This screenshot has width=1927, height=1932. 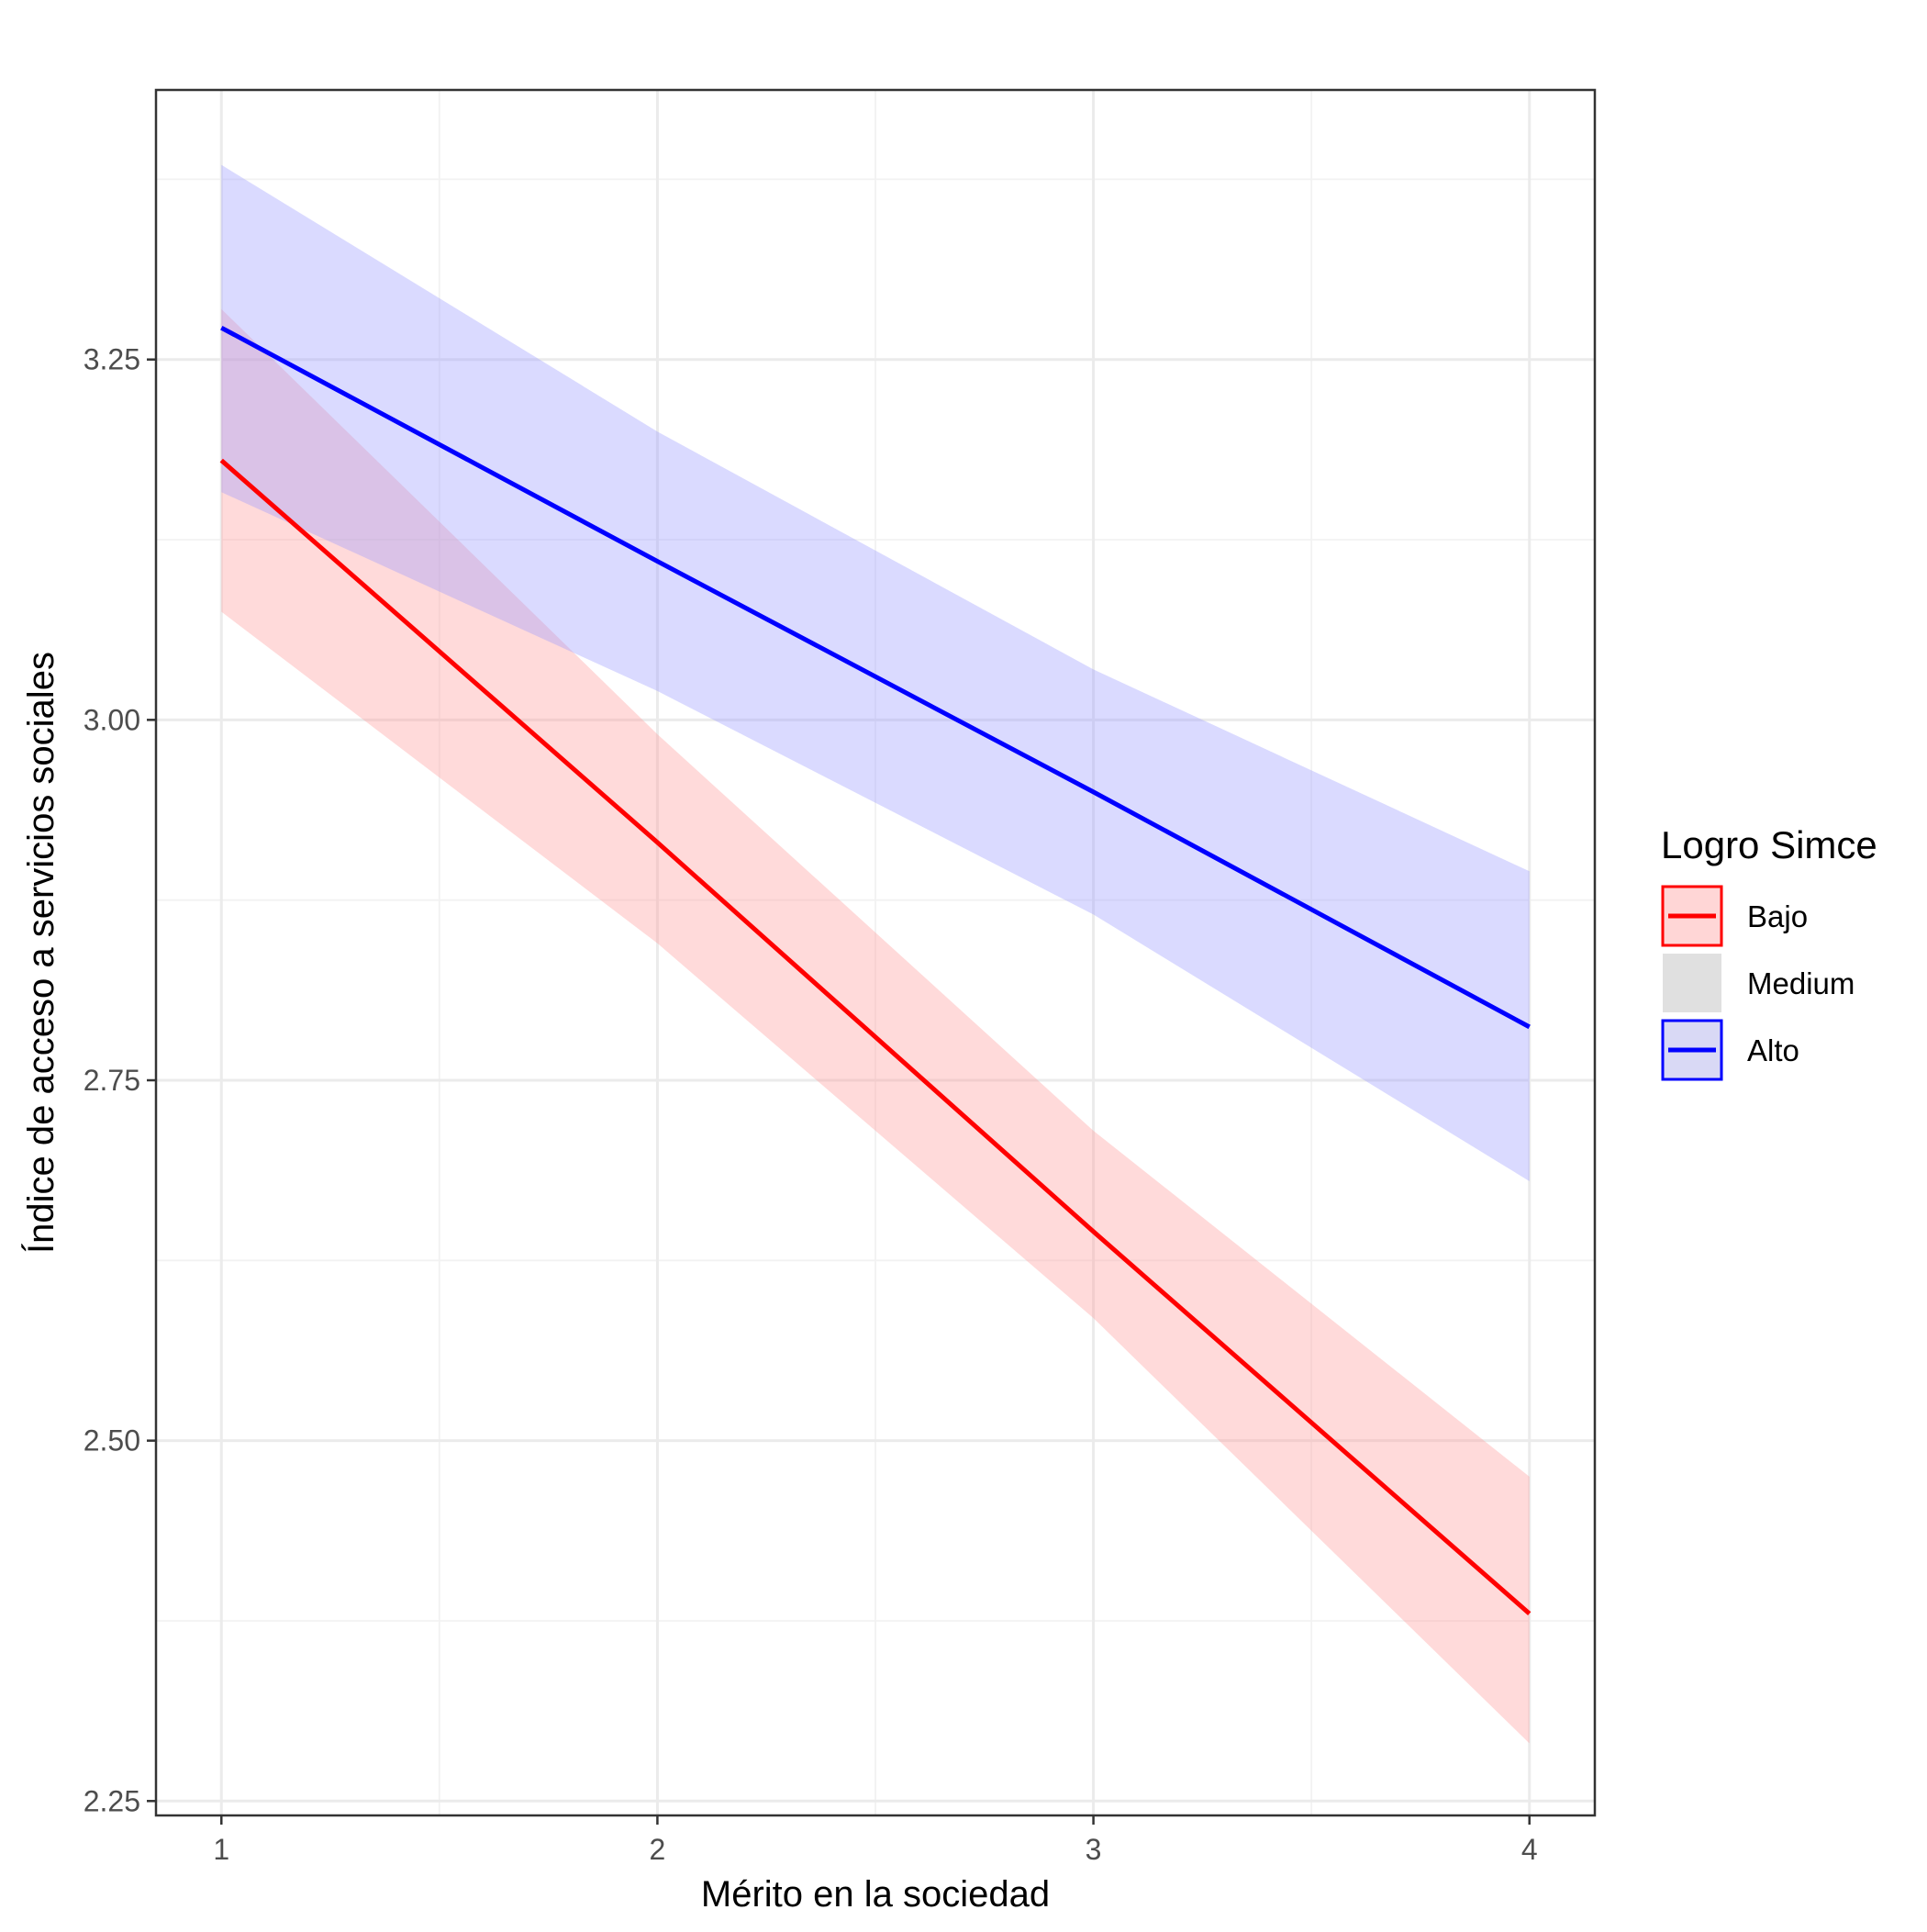 What do you see at coordinates (1529, 1849) in the screenshot?
I see `x-tick-label: 4` at bounding box center [1529, 1849].